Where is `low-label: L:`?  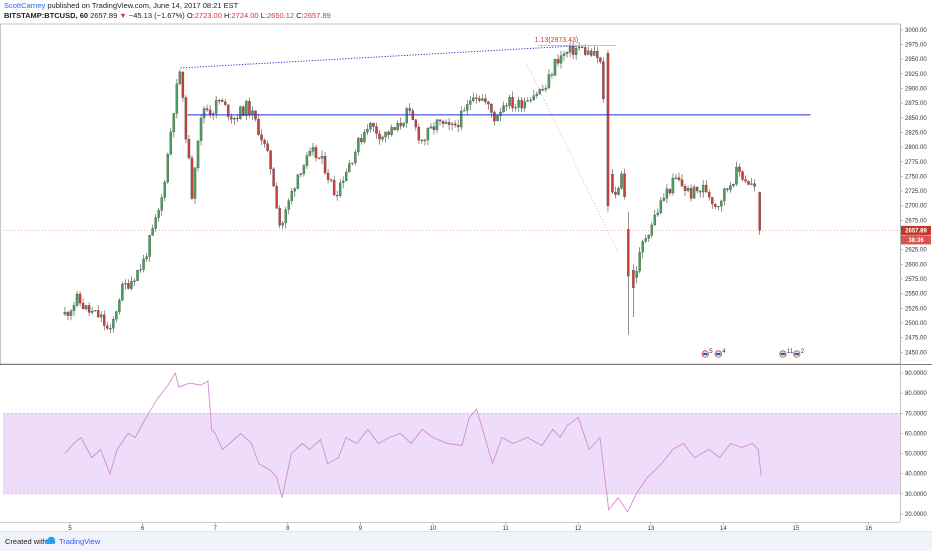 low-label: L: is located at coordinates (263, 15).